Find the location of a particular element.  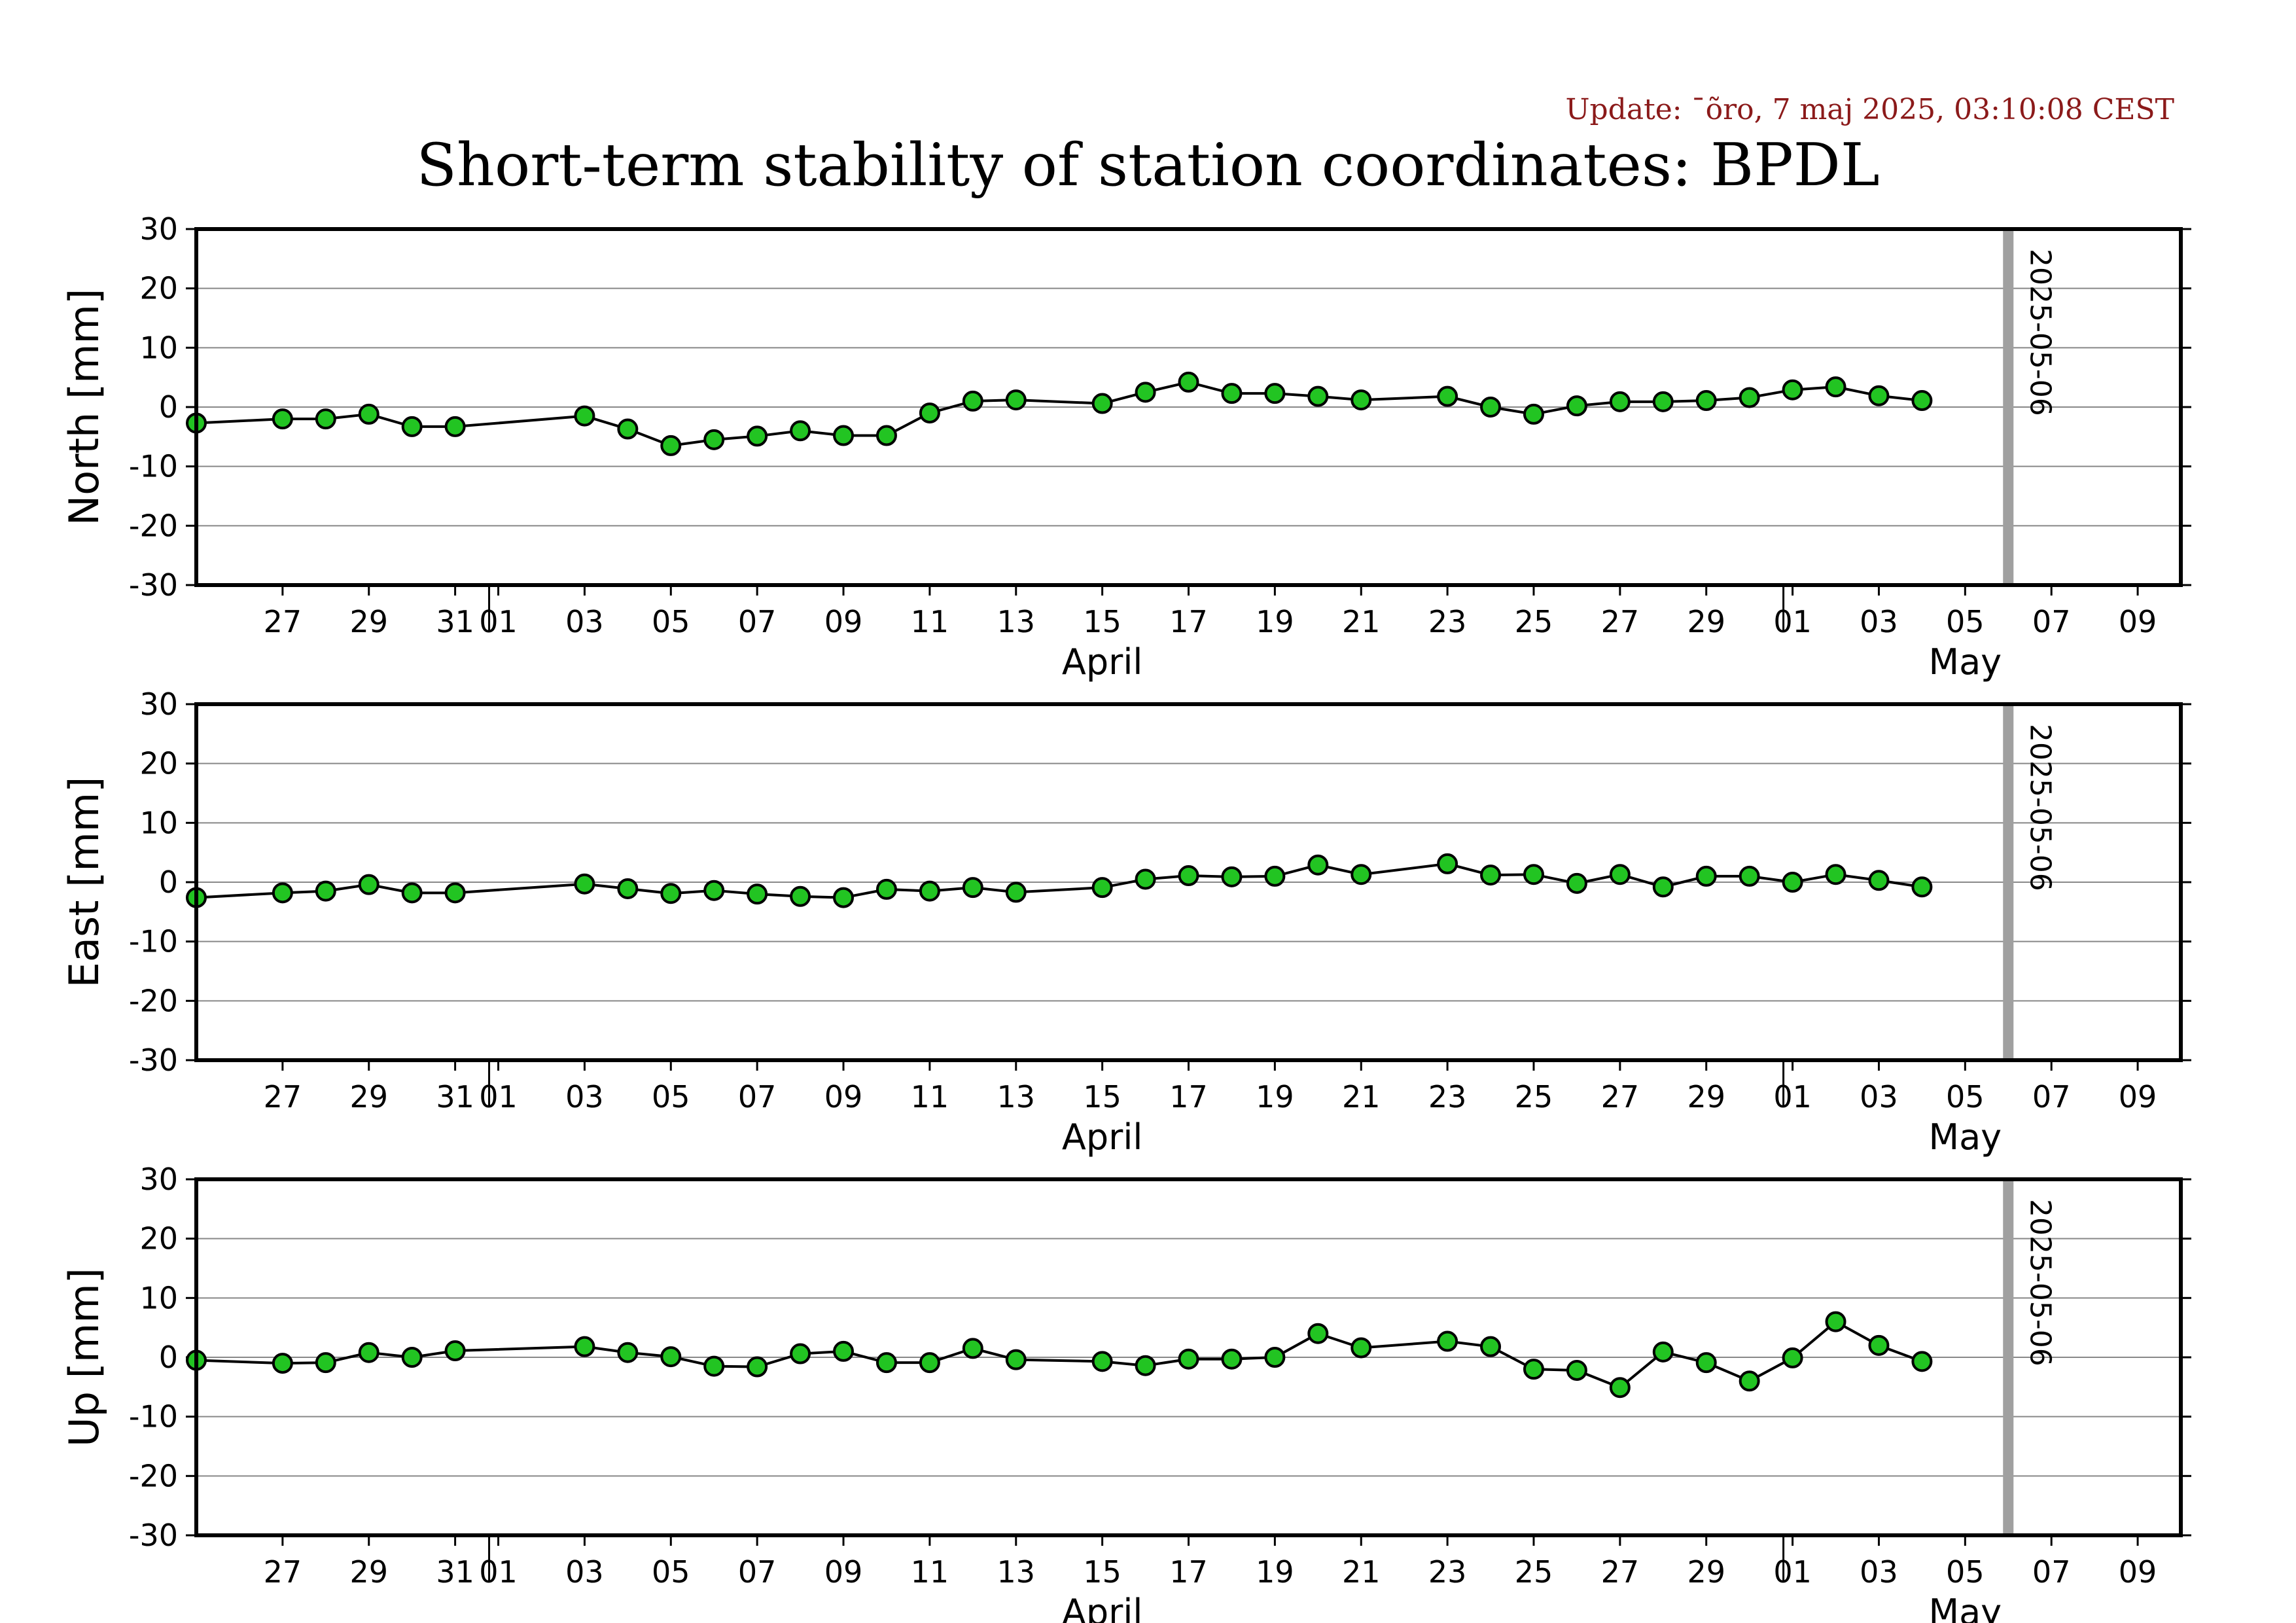

x-tick-label: 21 is located at coordinates (1362, 621).